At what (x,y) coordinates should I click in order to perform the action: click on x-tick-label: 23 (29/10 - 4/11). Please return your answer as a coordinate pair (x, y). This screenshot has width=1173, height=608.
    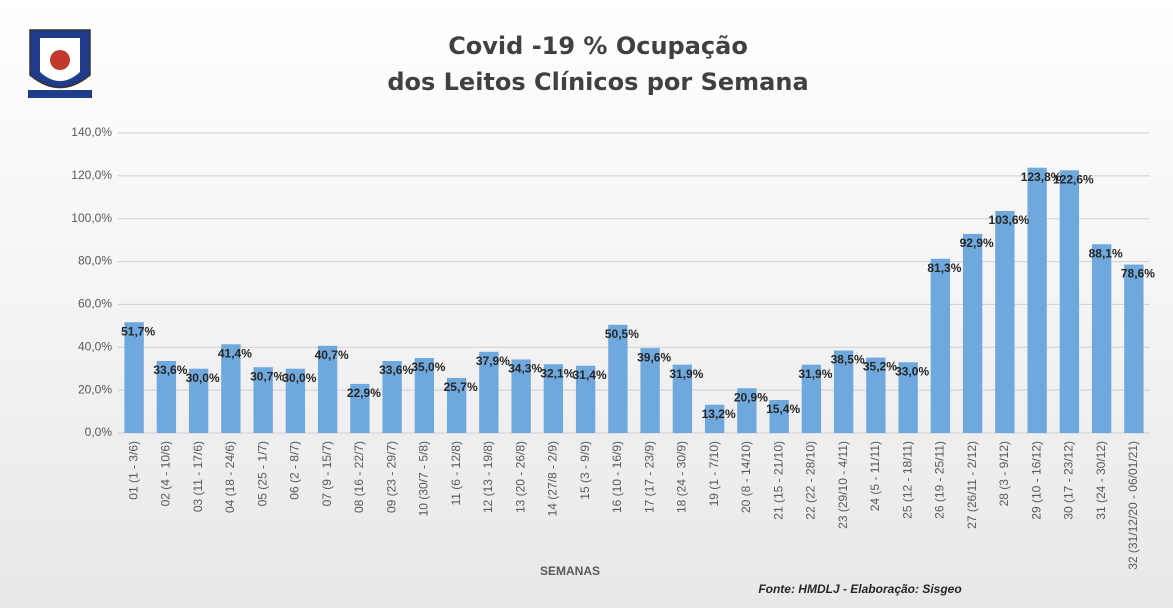
    Looking at the image, I should click on (843, 485).